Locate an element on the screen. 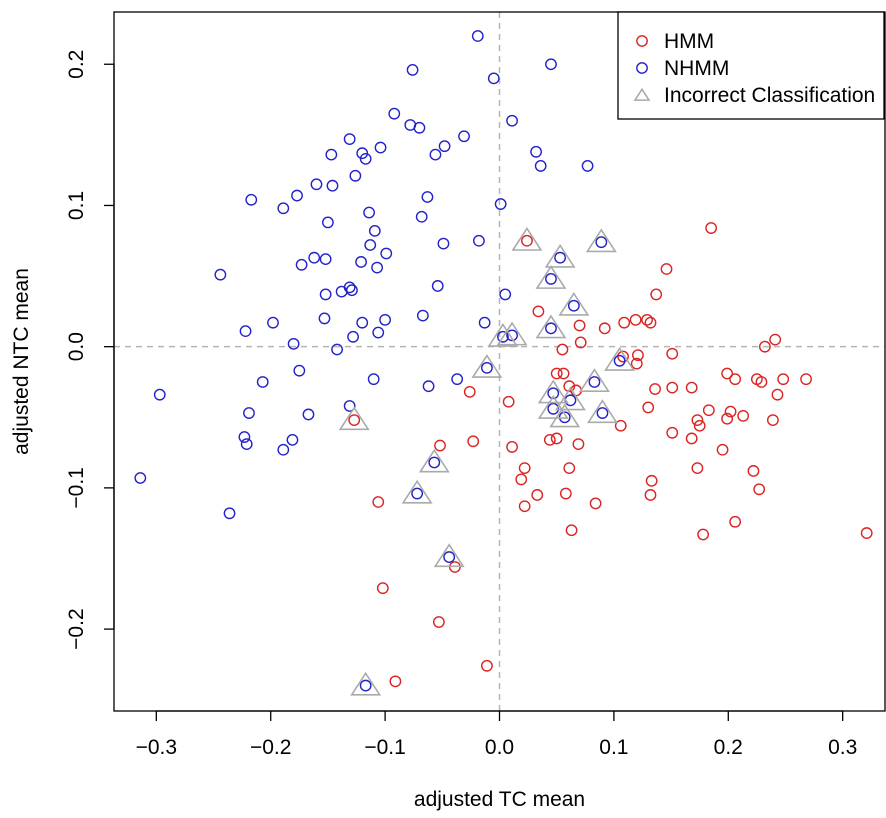  y-tick-label: −0.2 is located at coordinates (76, 628).